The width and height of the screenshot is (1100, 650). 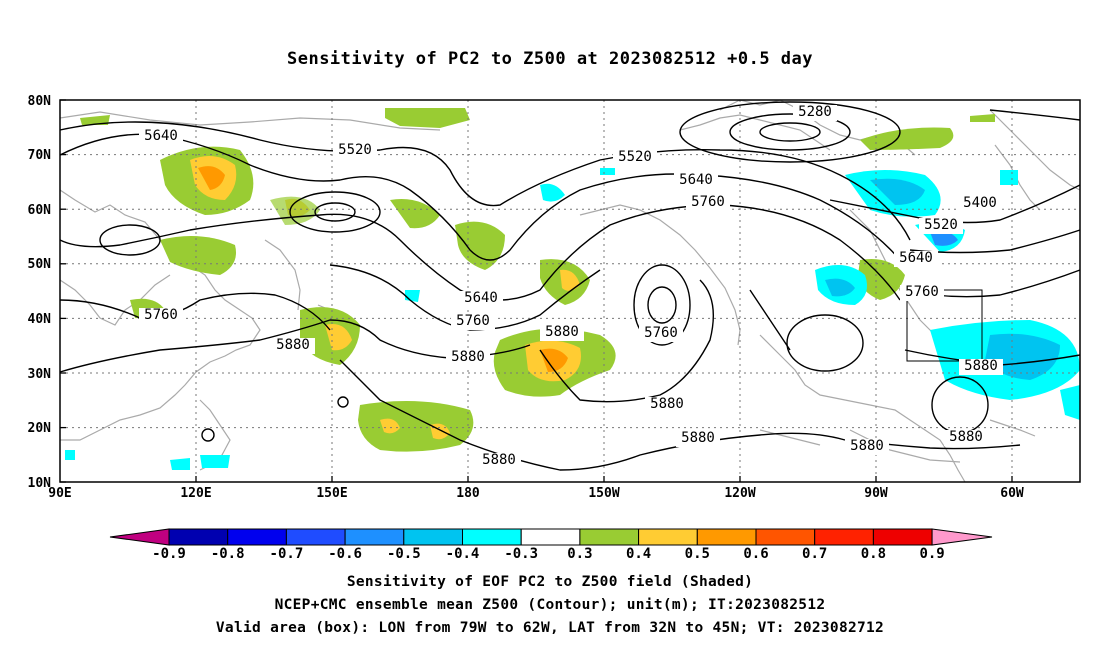 What do you see at coordinates (755, 554) in the screenshot?
I see `colorbar-label: 0.6` at bounding box center [755, 554].